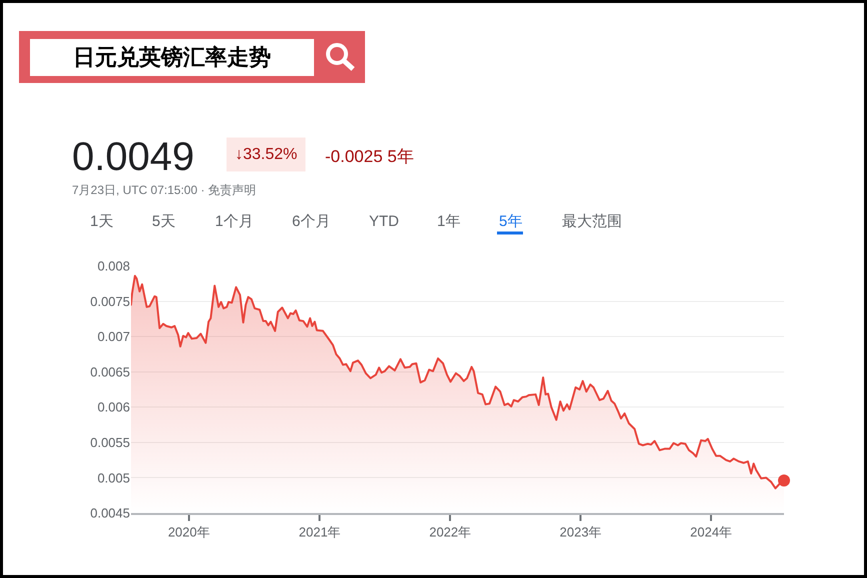  What do you see at coordinates (319, 532) in the screenshot?
I see `x-tick-label: 2021年` at bounding box center [319, 532].